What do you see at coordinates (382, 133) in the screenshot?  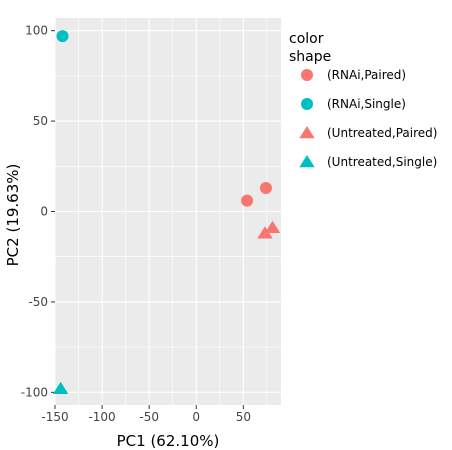 I see `legend-entry-label: (Untreated,Paired)` at bounding box center [382, 133].